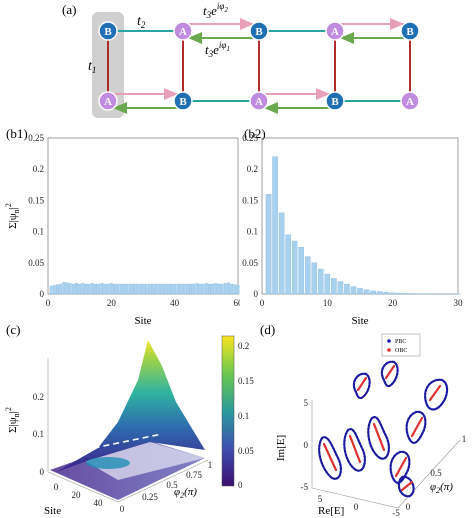 Image resolution: width=474 pixels, height=518 pixels. What do you see at coordinates (38, 397) in the screenshot?
I see `z-tick-label: 0.2` at bounding box center [38, 397].